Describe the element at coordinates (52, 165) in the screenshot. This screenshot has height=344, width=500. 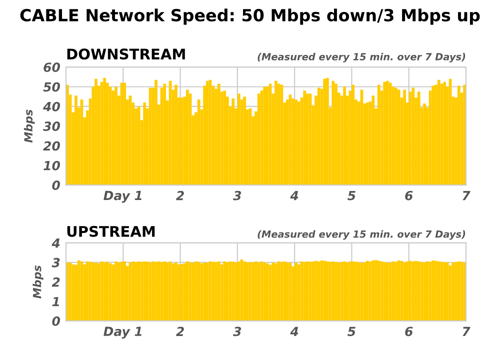
I see `y-tick-label: 10` at that location.